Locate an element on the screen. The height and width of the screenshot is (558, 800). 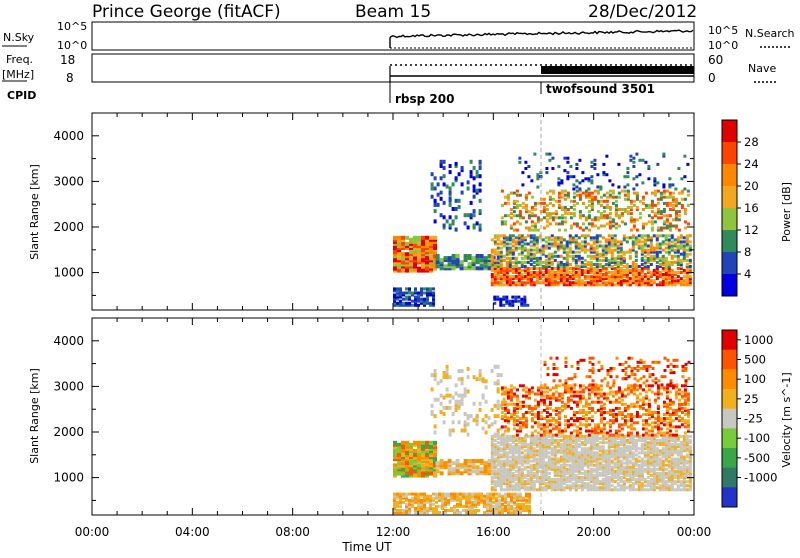
date-title: 28/Dec/2012 is located at coordinates (642, 12).